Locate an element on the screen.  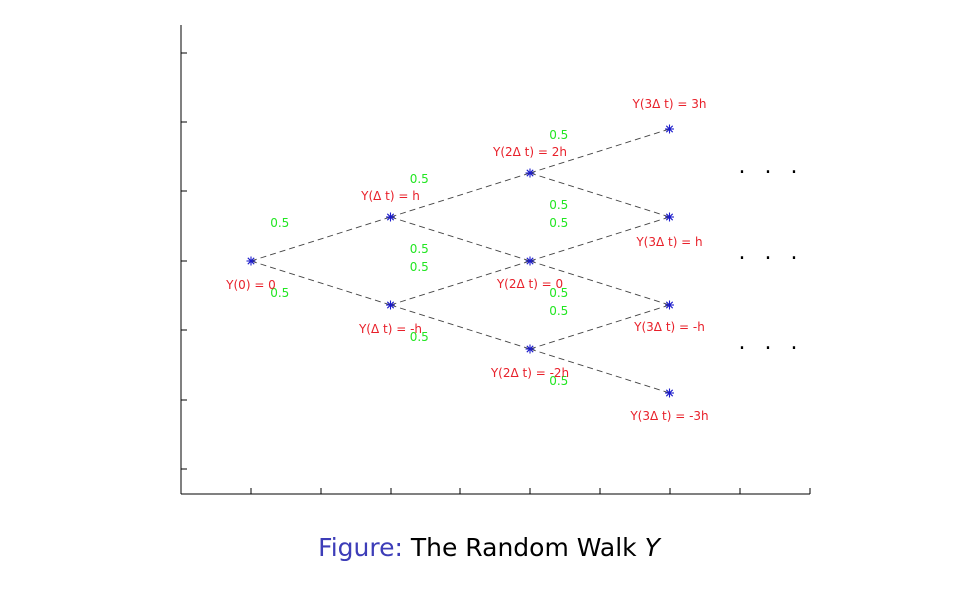
node-marker-n3d is located at coordinates (669, 393).